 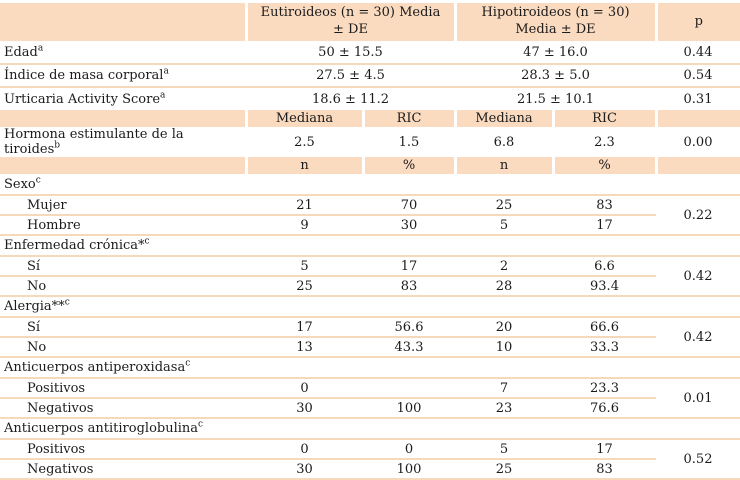 I want to click on header-empty-cell, so click(x=123, y=22).